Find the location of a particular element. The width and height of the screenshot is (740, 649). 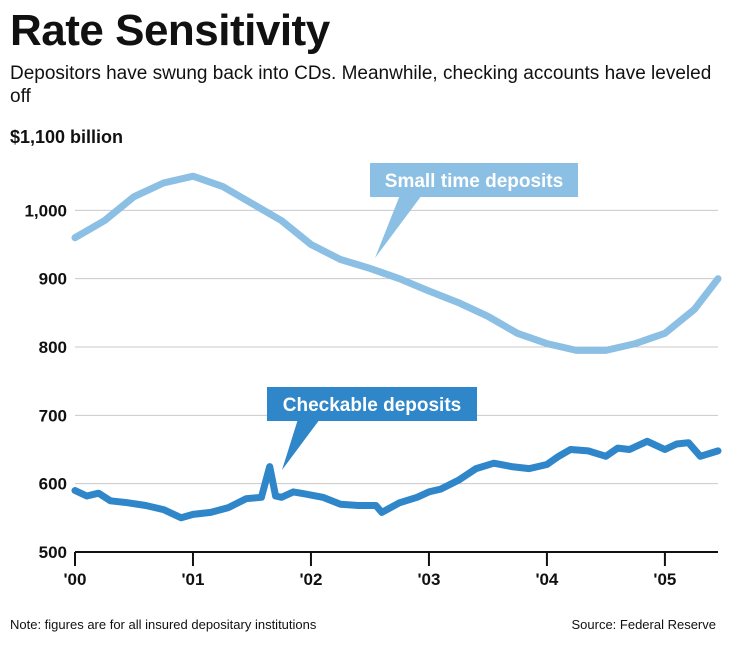

x-tick-label-2002: '02 is located at coordinates (310, 579).